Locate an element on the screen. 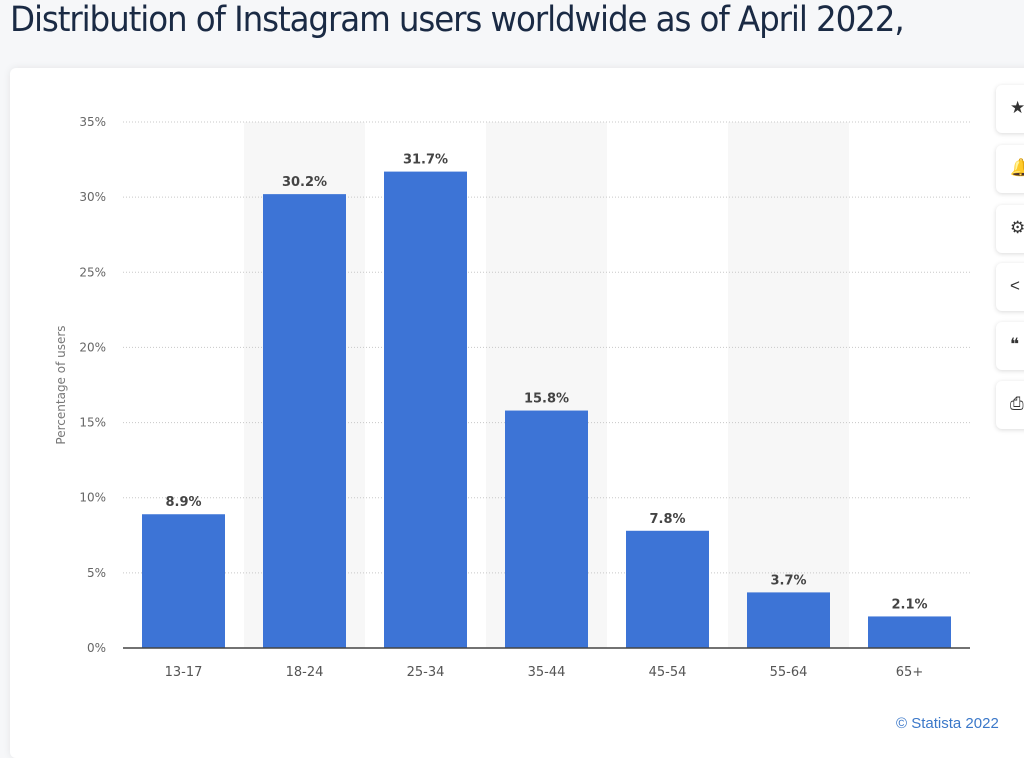 Image resolution: width=1024 pixels, height=758 pixels. y-tick-label: 15% is located at coordinates (92, 423).